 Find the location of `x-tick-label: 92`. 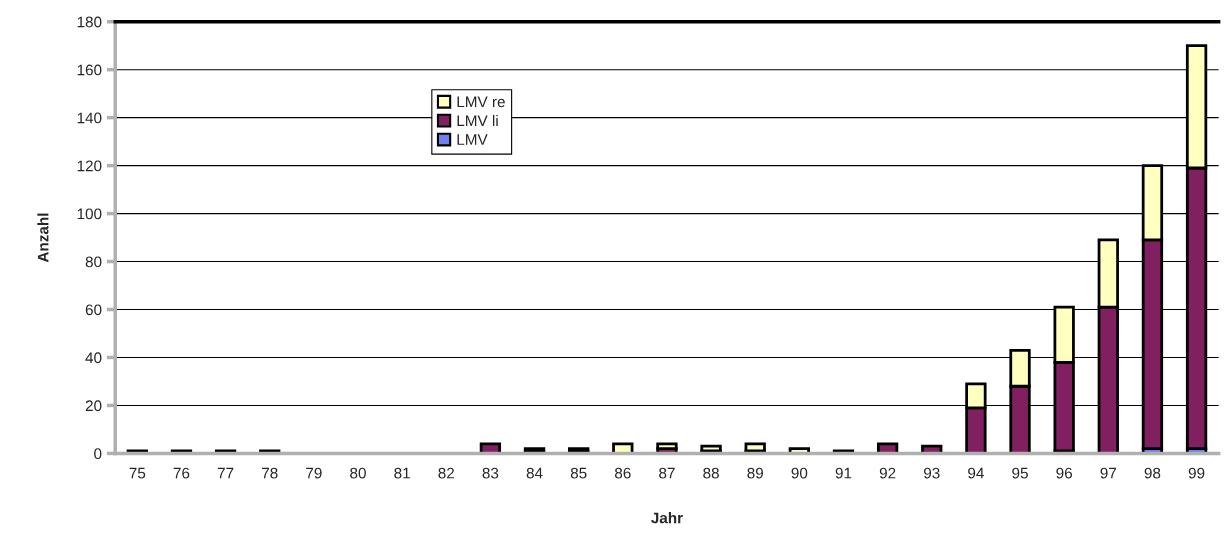

x-tick-label: 92 is located at coordinates (887, 473).